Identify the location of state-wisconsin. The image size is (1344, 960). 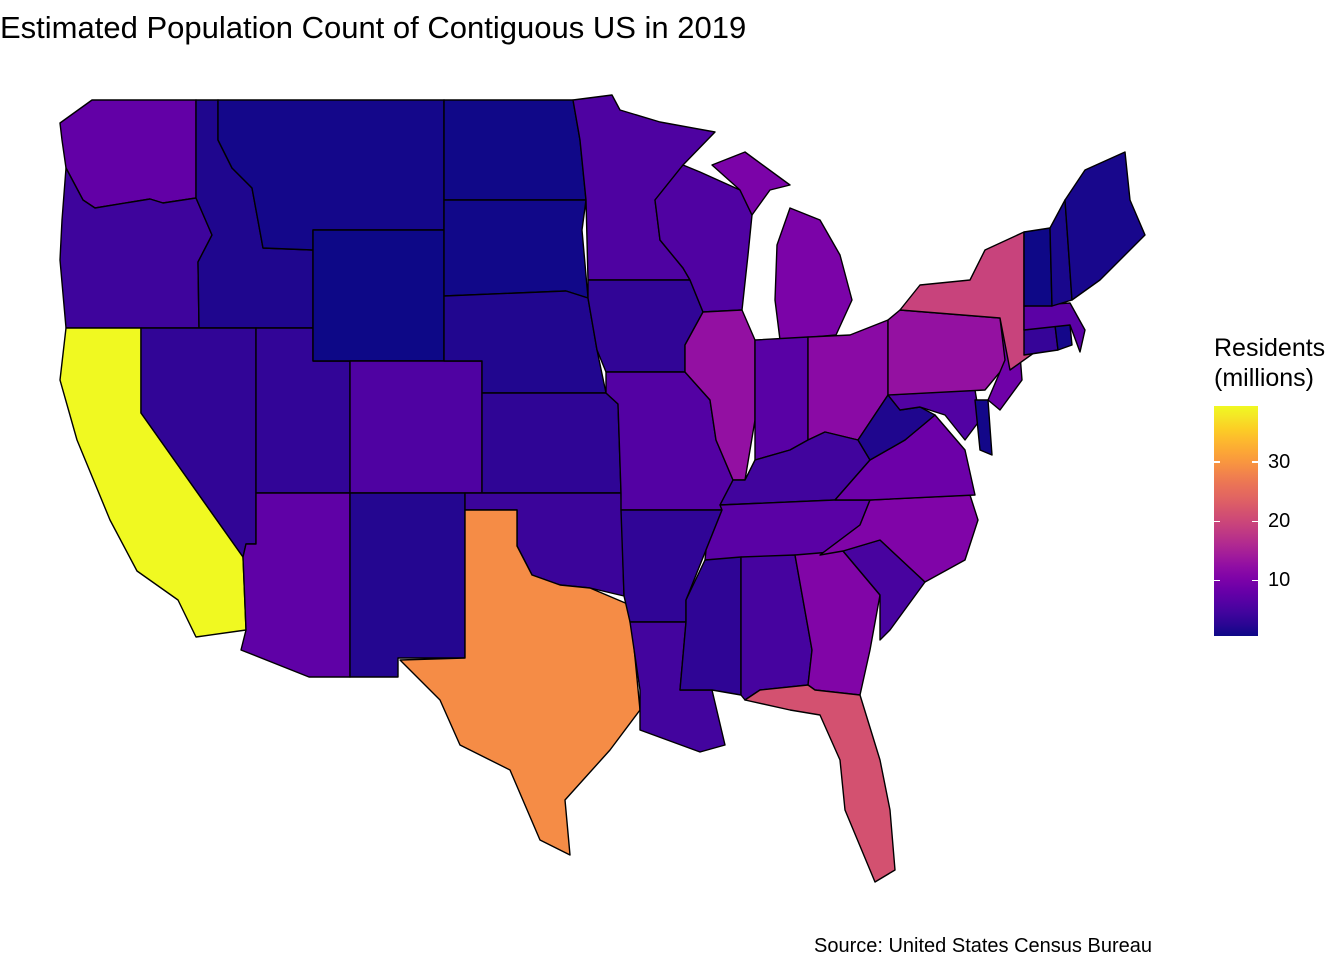
(703, 238).